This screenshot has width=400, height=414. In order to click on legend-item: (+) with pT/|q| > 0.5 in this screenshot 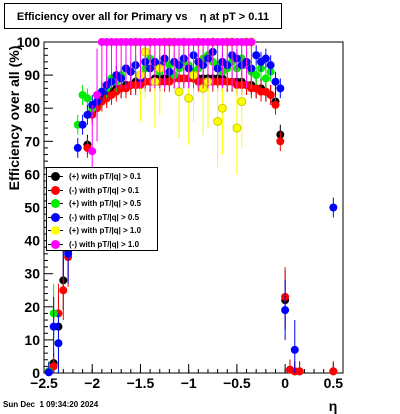, I will do `click(102, 203)`.